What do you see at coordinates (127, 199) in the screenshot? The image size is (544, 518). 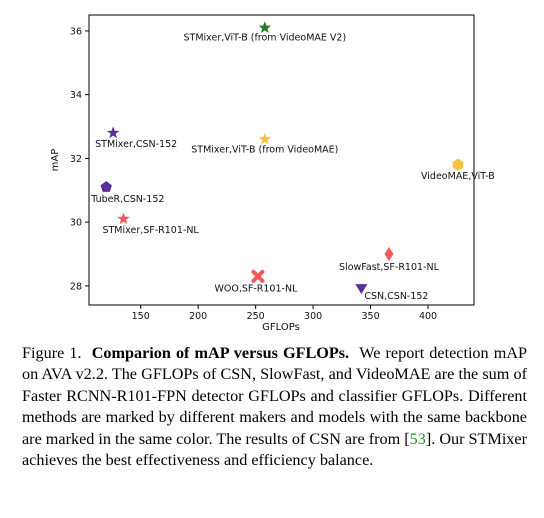 I see `point-label: TubeR,CSN-152` at bounding box center [127, 199].